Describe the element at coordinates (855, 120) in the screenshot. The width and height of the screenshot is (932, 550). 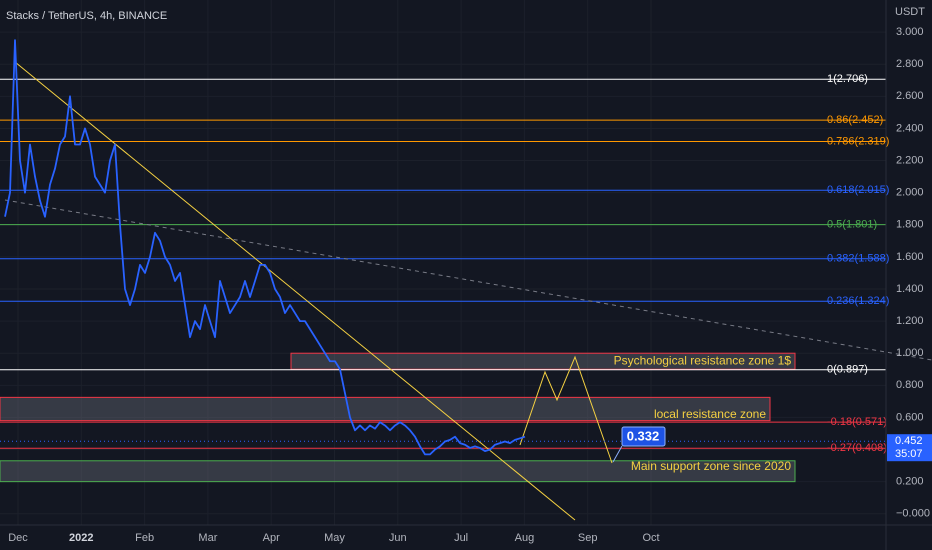
I see `fib-label: 0.86(2.452)` at that location.